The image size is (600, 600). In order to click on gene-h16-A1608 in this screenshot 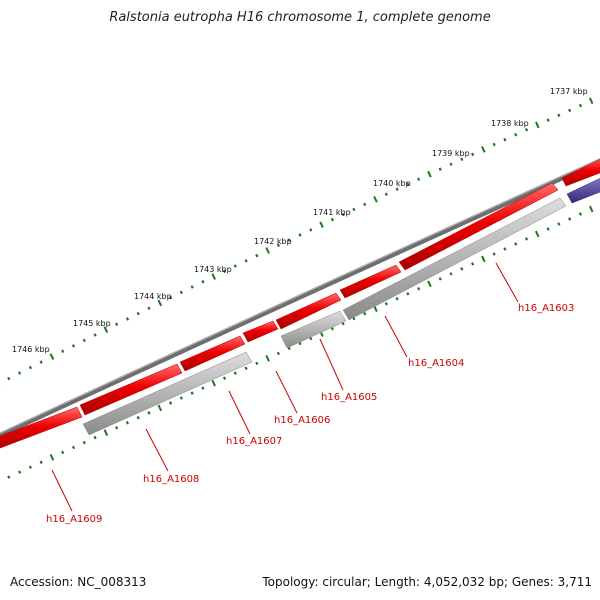, I will do `click(131, 389)`.